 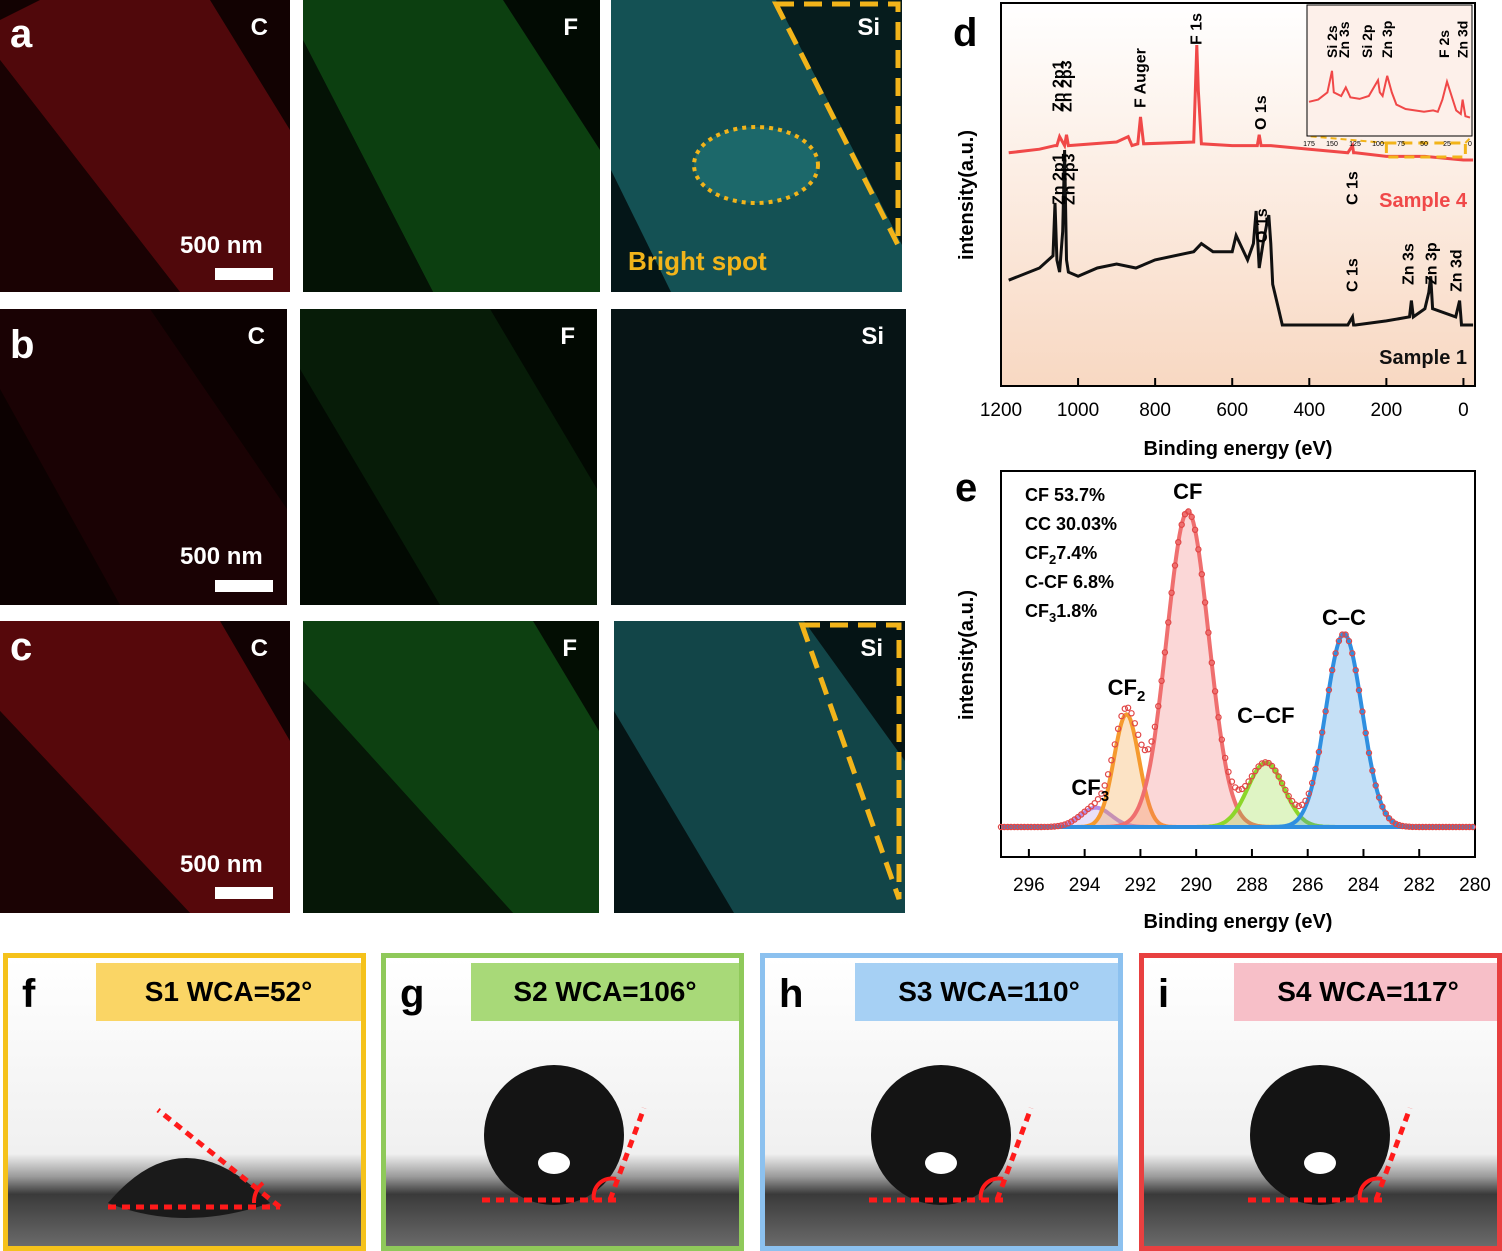 What do you see at coordinates (756, 146) in the screenshot?
I see `map-a-silicon: Si Bright spot` at bounding box center [756, 146].